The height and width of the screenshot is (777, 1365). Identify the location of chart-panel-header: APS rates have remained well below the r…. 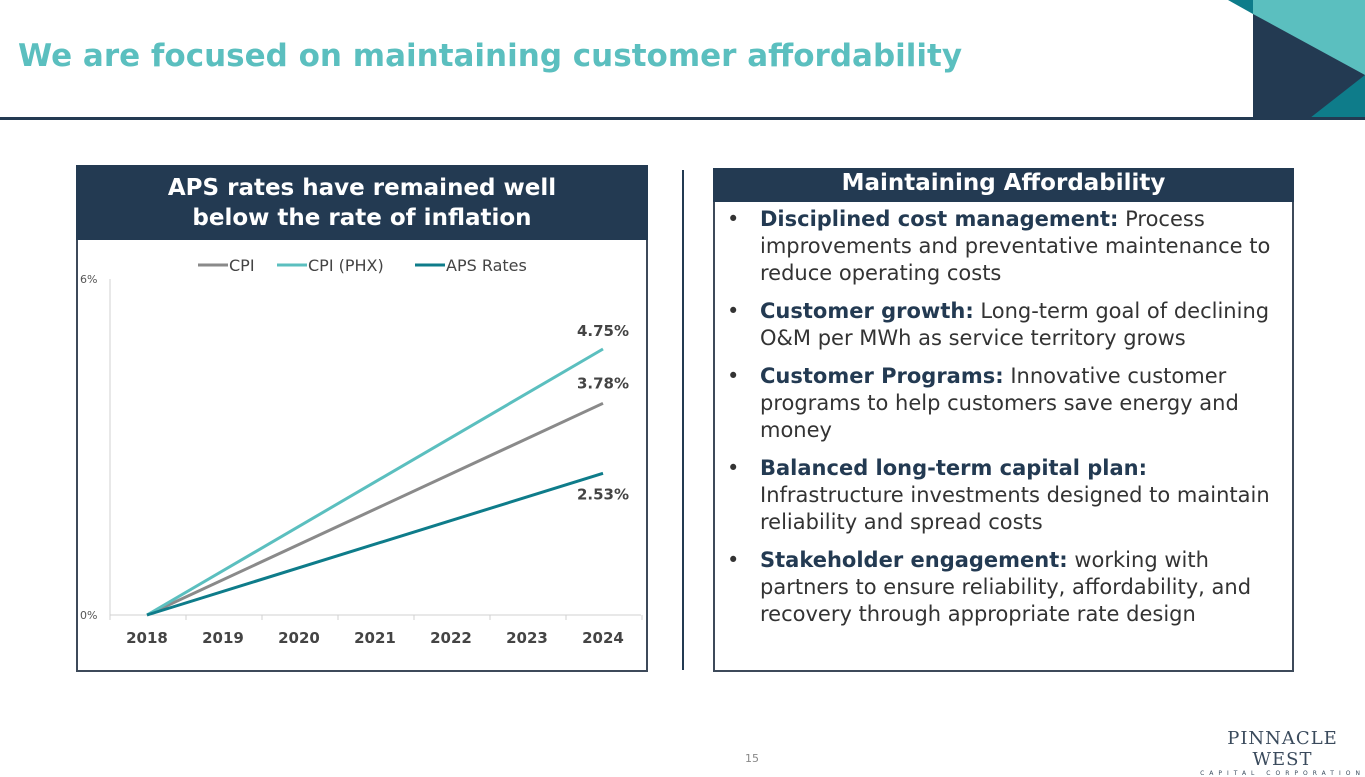
(362, 202).